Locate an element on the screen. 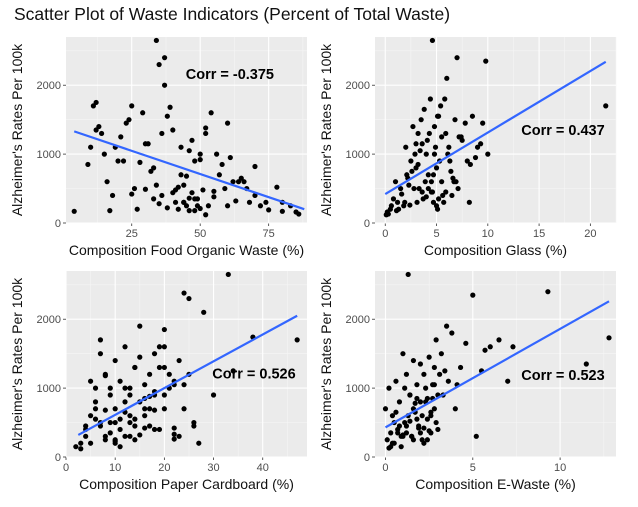 Image resolution: width=638 pixels, height=507 pixels. x-tick-label: 10 is located at coordinates (560, 468).